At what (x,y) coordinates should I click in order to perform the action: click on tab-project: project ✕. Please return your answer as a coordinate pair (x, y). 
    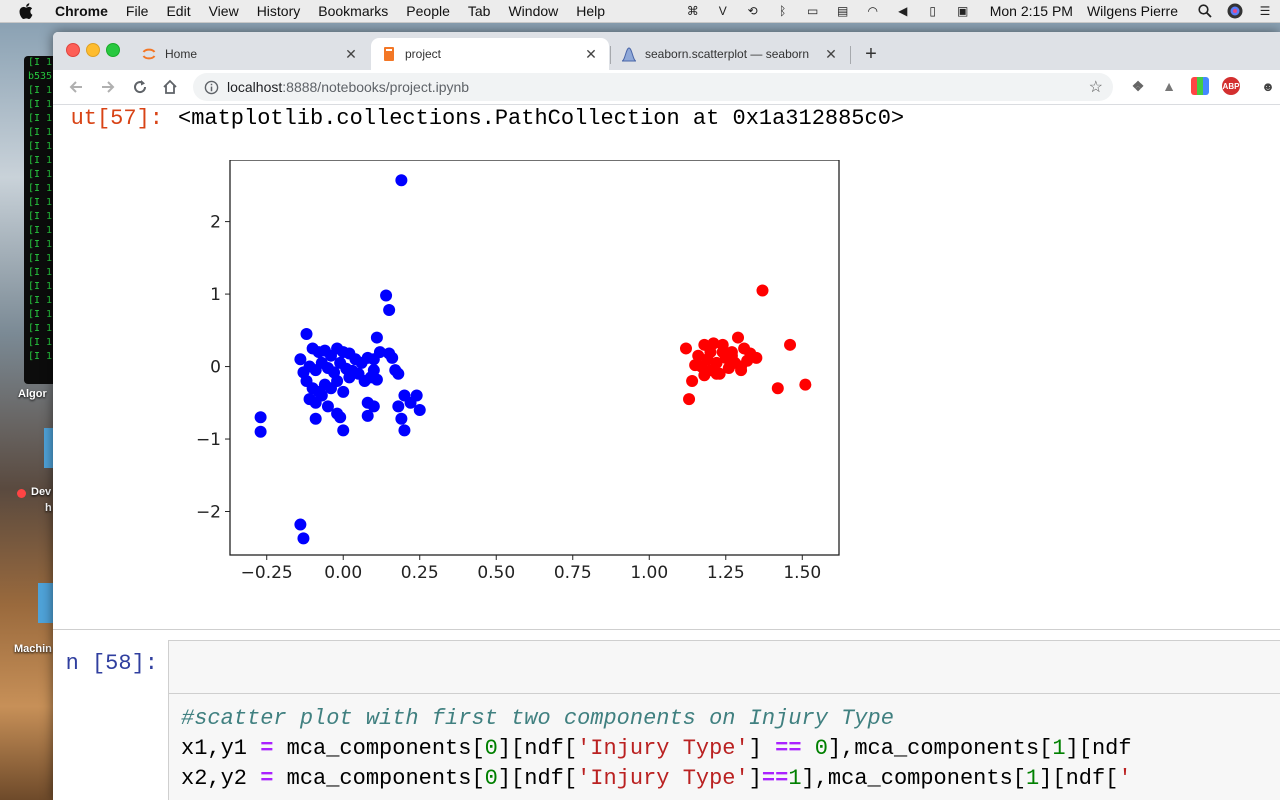
    Looking at the image, I should click on (490, 54).